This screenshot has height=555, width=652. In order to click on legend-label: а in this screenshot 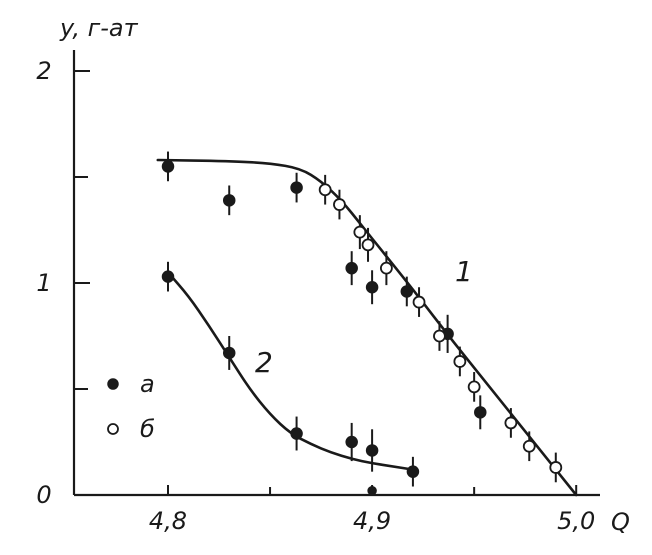, I will do `click(147, 384)`.